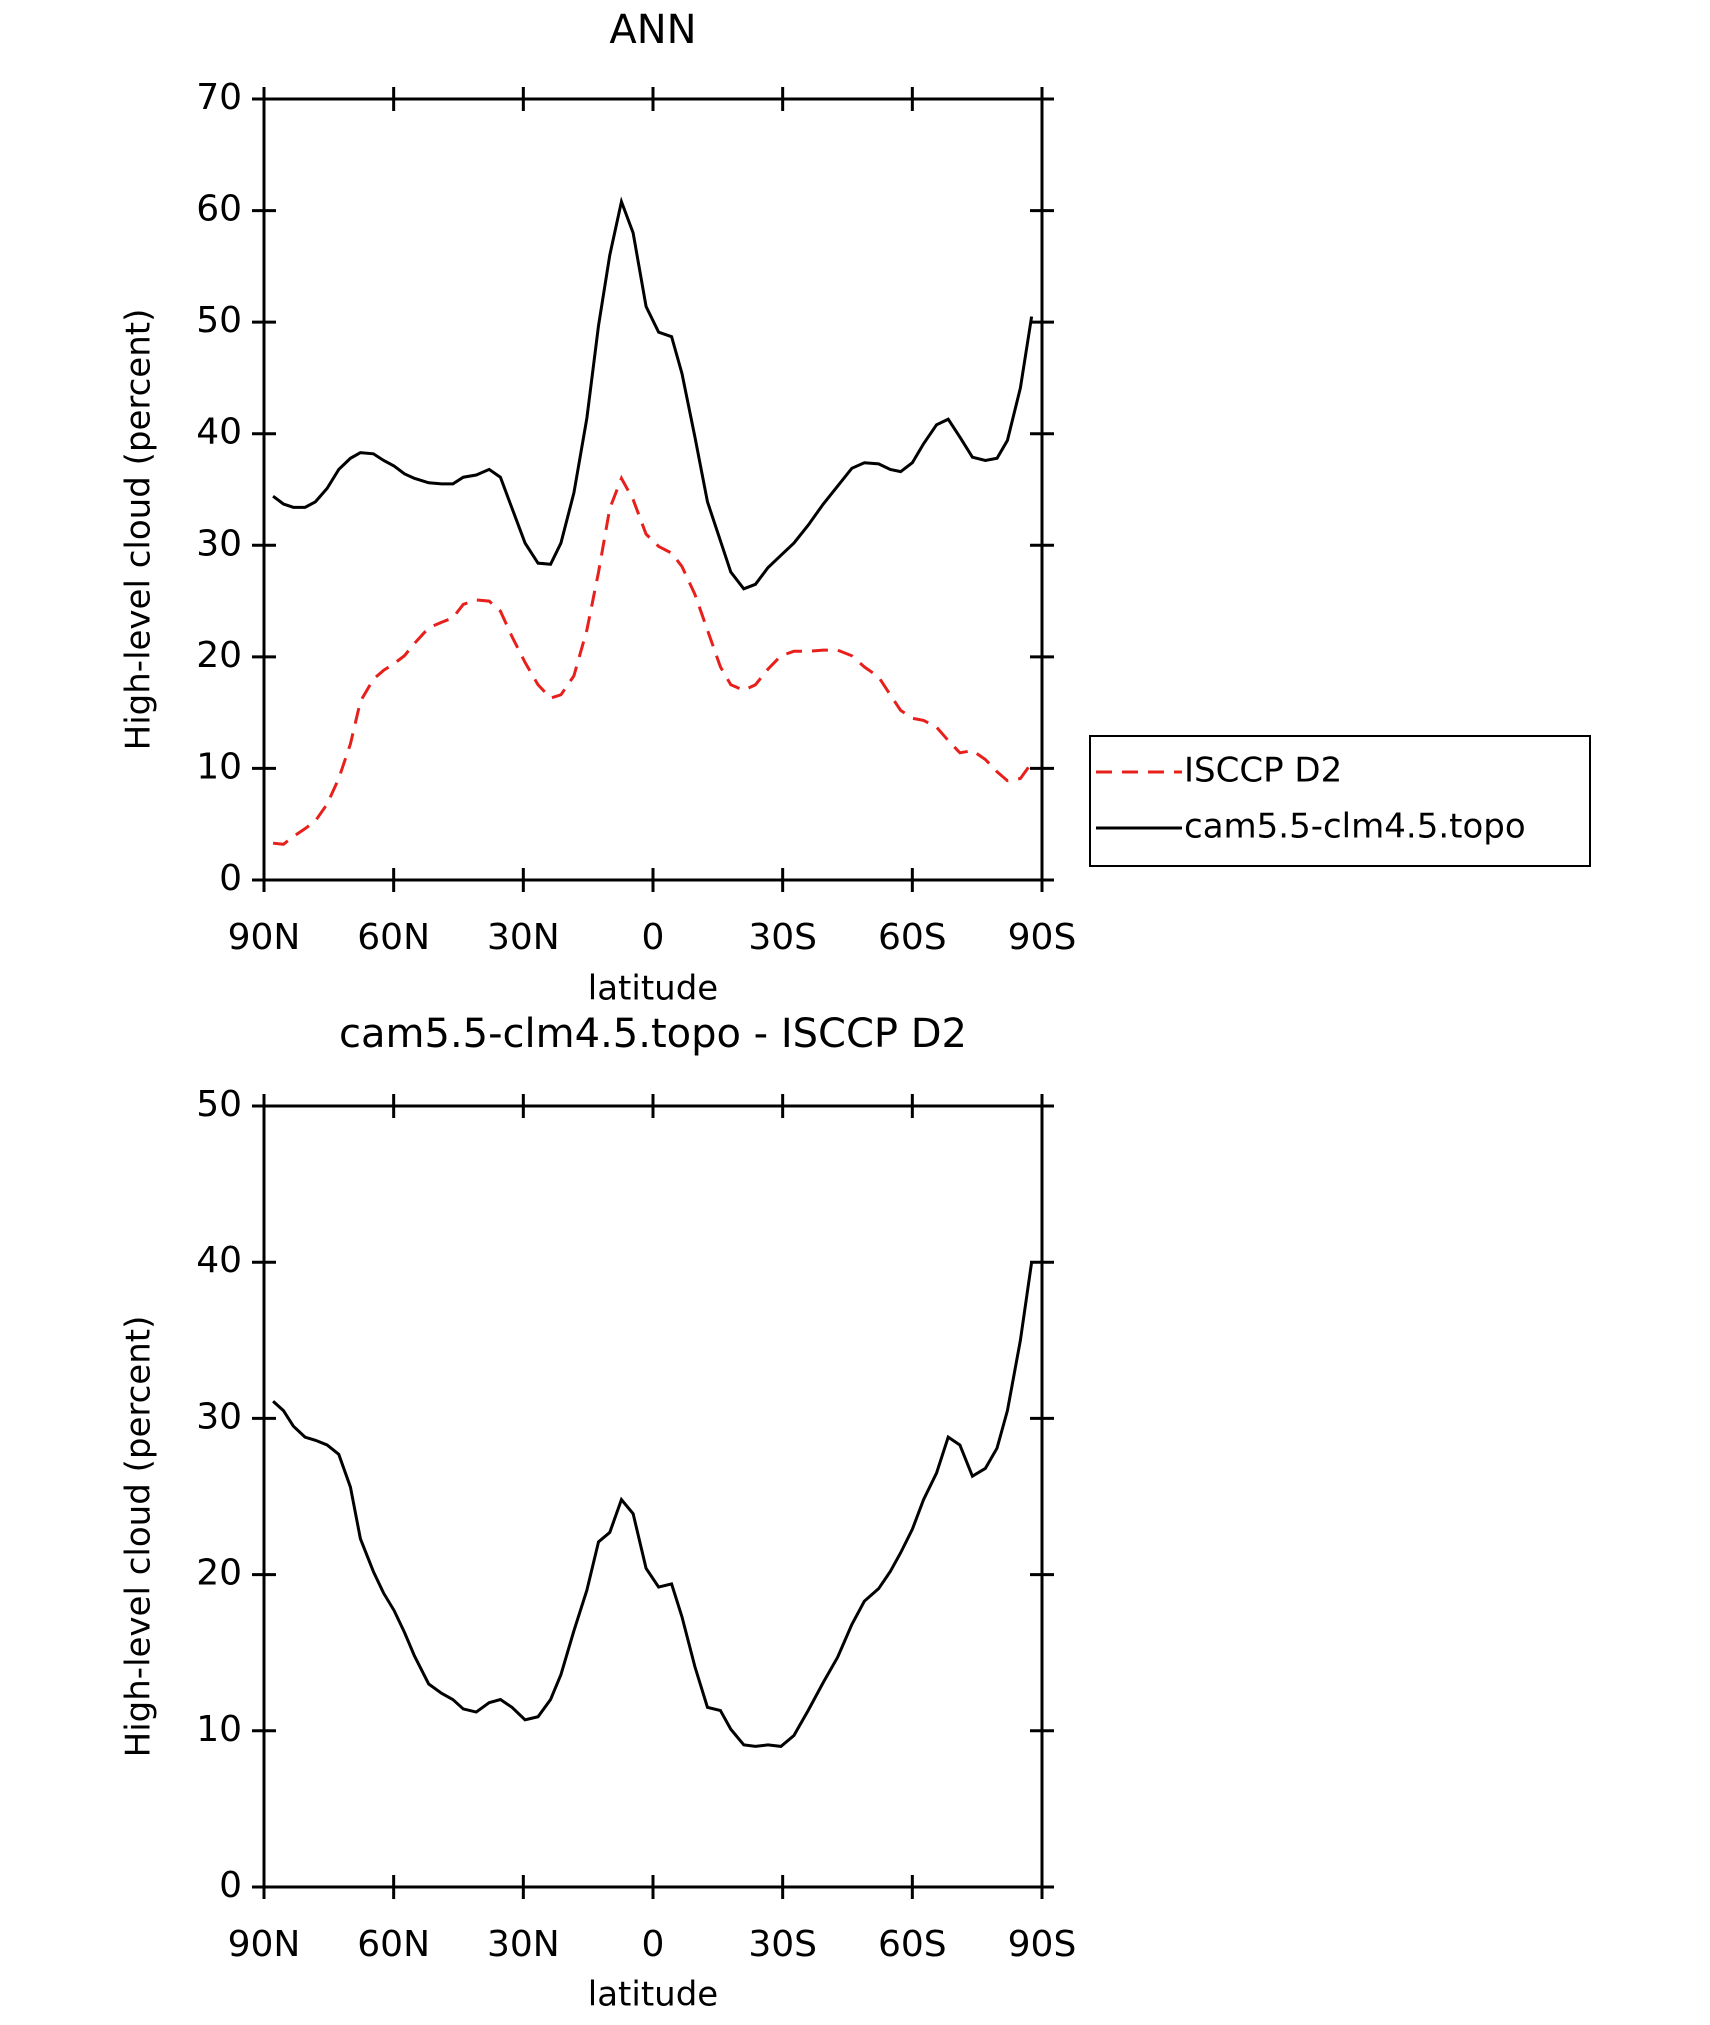 This screenshot has width=1710, height=2025. Describe the element at coordinates (1263, 771) in the screenshot. I see `legend-label: ISCCP D2` at that location.